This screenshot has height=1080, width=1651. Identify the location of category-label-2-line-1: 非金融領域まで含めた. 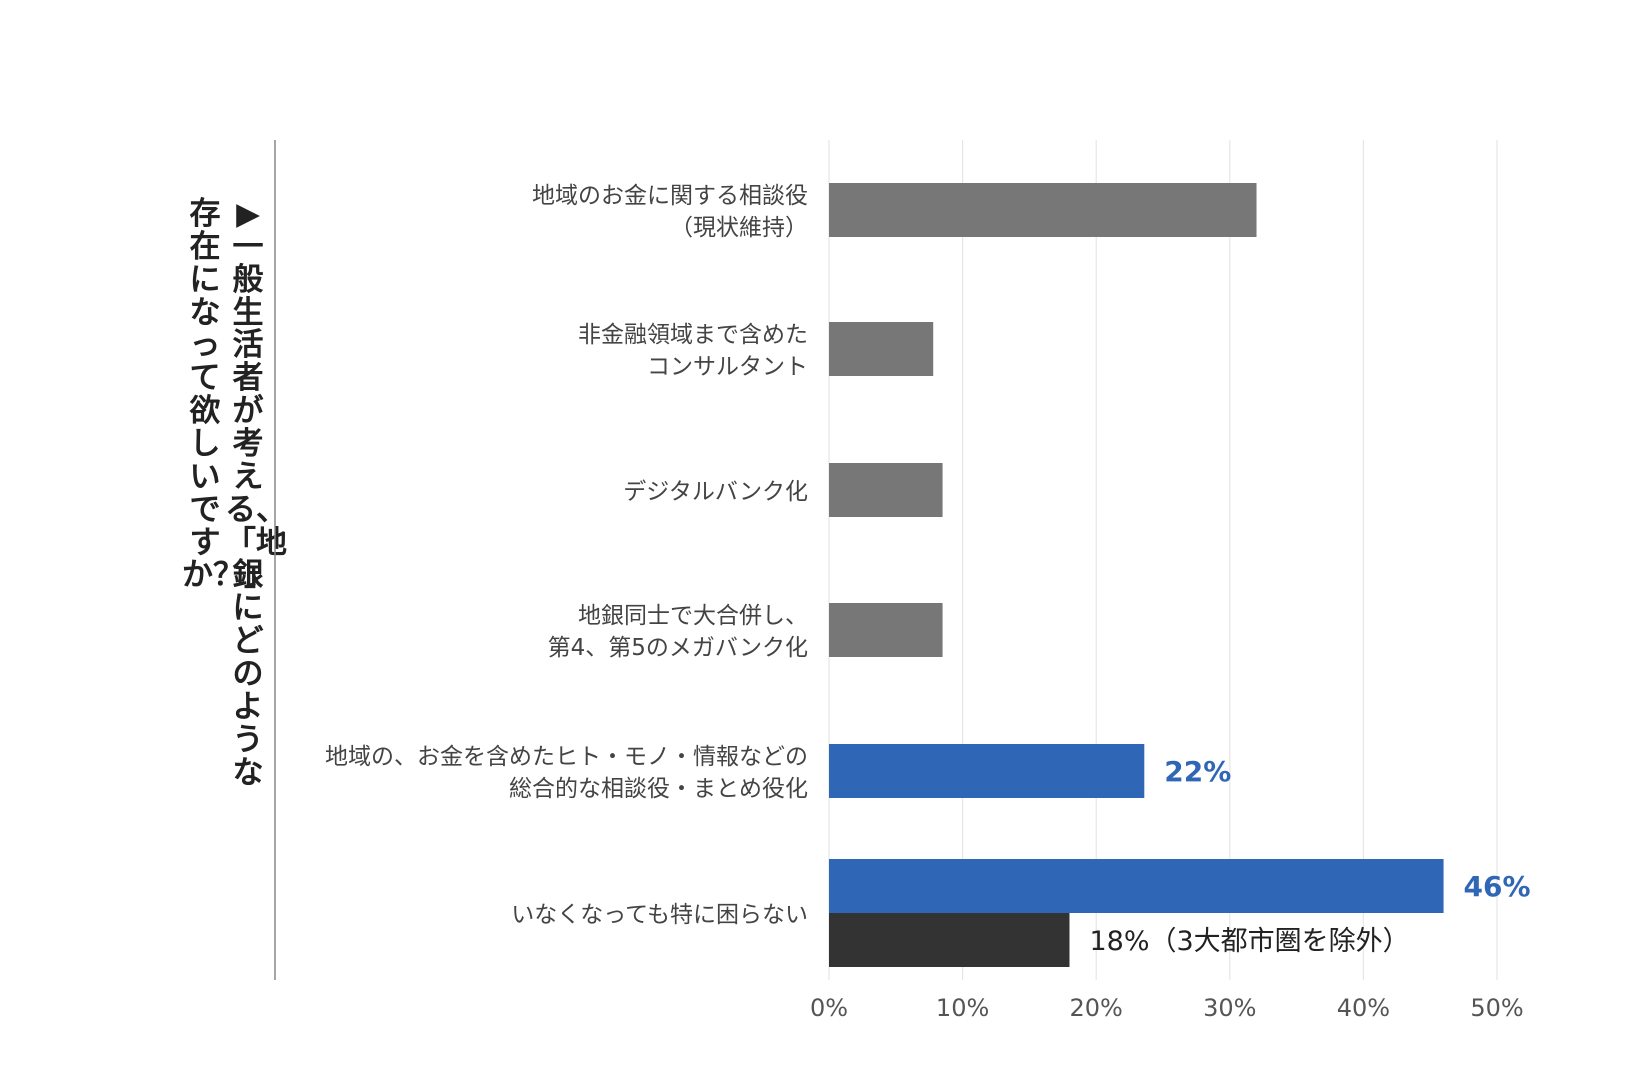
(693, 335).